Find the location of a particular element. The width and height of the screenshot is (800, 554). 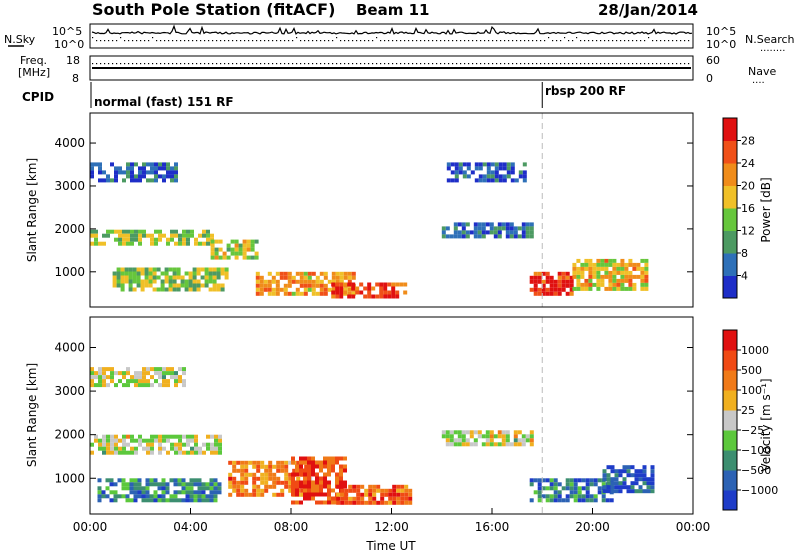

colorbar-tick-label: 1000 is located at coordinates (755, 350).